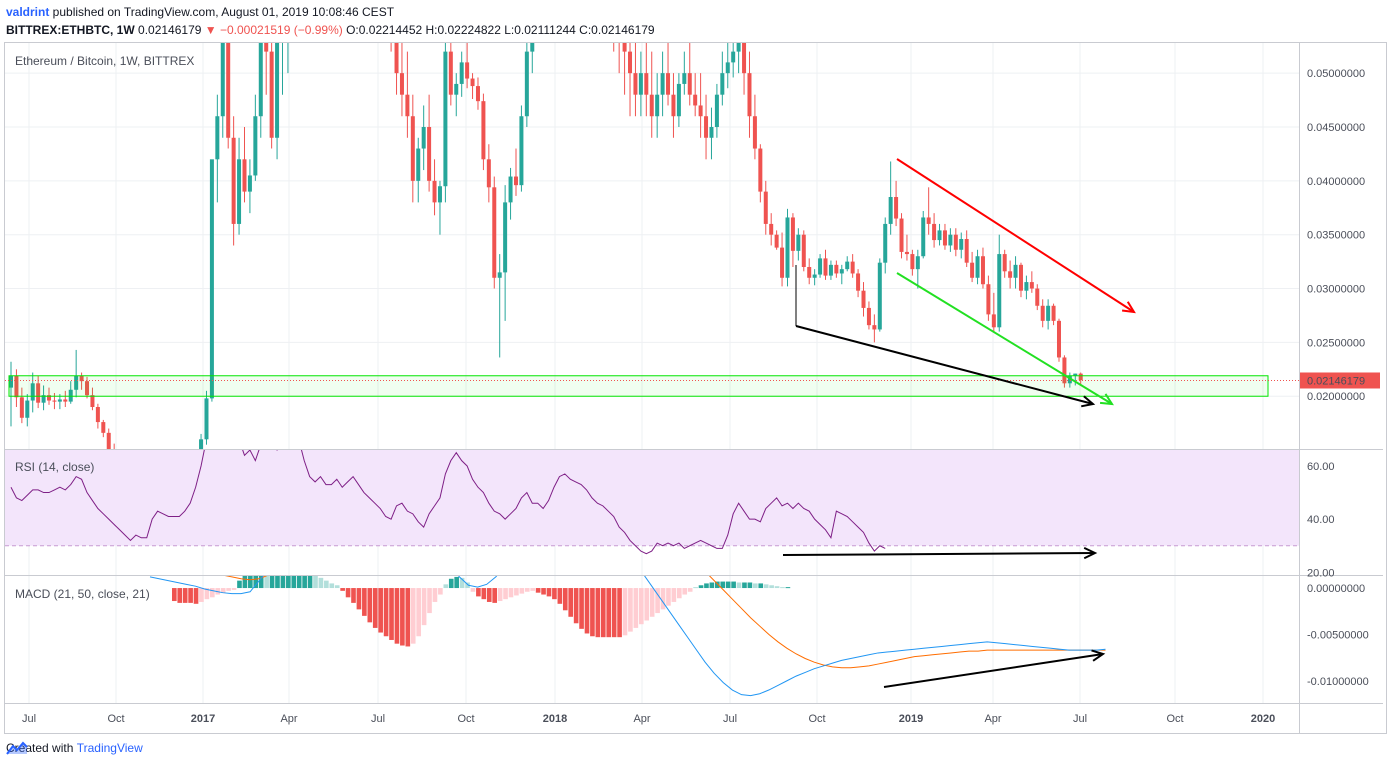  Describe the element at coordinates (28, 12) in the screenshot. I see `author-link: valdrint` at that location.